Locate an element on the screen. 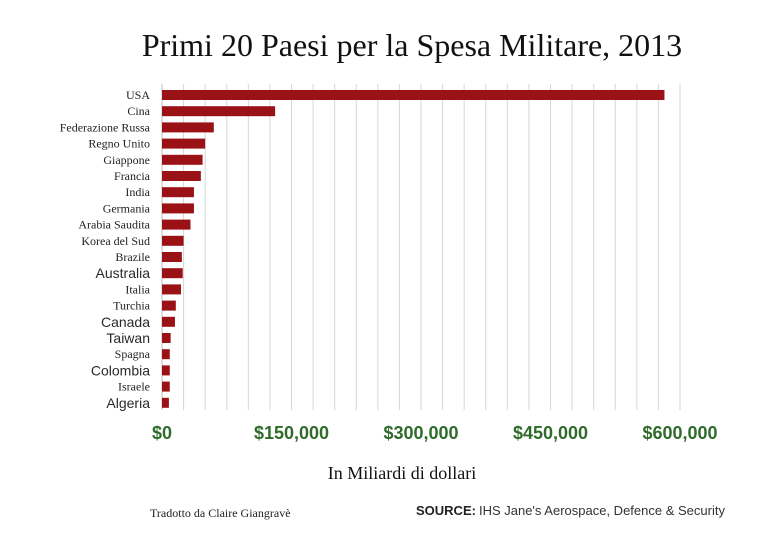 Image resolution: width=770 pixels, height=546 pixels. bar-turchia is located at coordinates (169, 305).